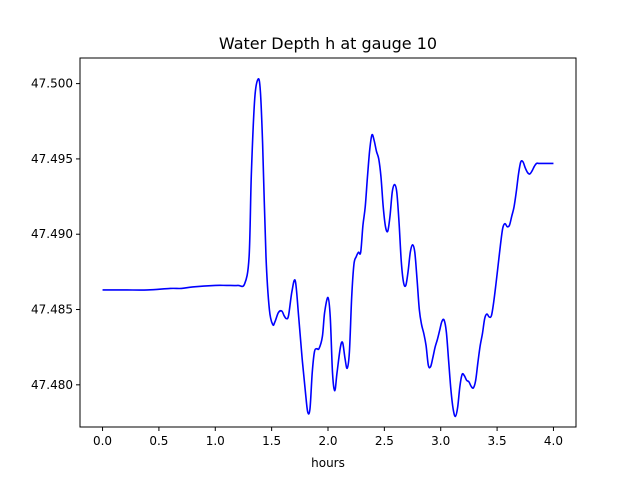 Image resolution: width=640 pixels, height=480 pixels. What do you see at coordinates (52, 84) in the screenshot?
I see `y-tick-label: 47.500` at bounding box center [52, 84].